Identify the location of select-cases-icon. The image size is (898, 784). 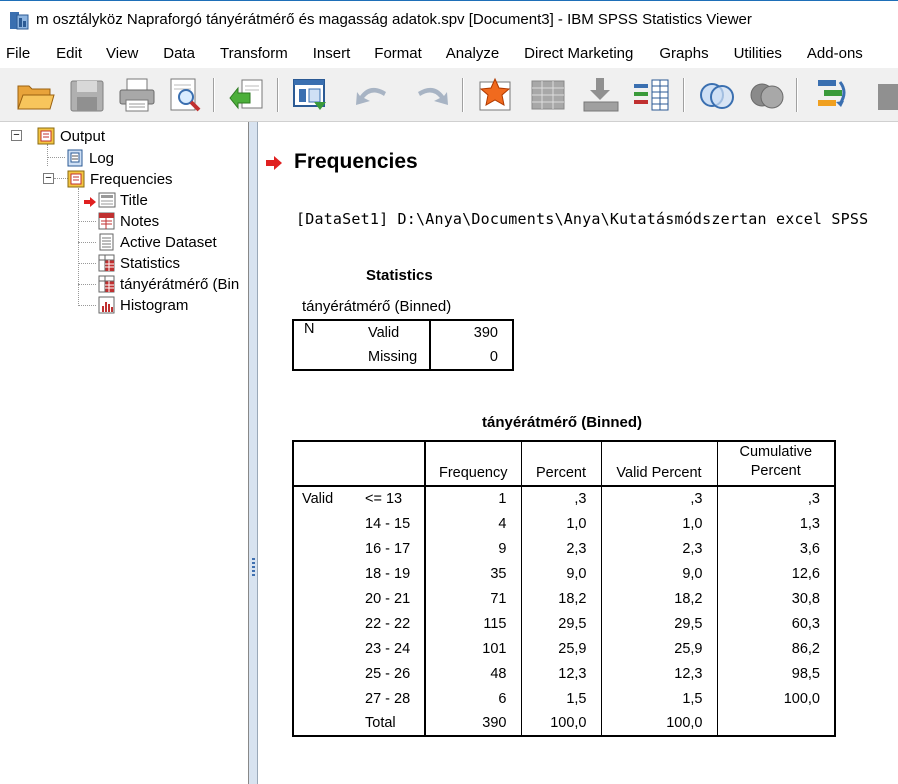
(717, 95).